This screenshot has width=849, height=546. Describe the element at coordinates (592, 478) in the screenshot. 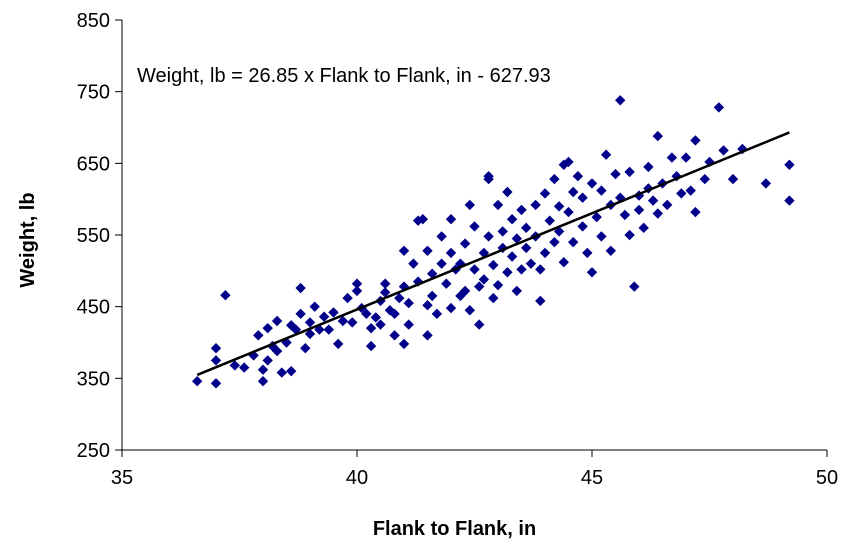

I see `x-tick-label: 45` at that location.